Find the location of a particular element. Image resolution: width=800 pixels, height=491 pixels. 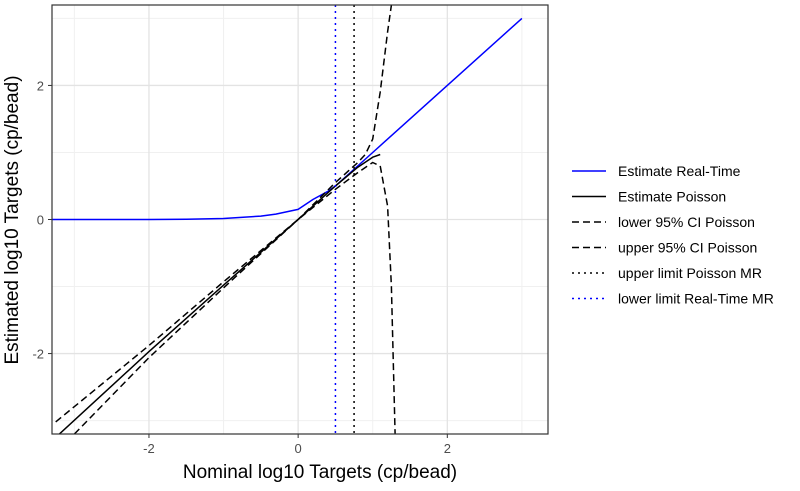

legend-label-4: upper limit Poisson MR is located at coordinates (690, 273).